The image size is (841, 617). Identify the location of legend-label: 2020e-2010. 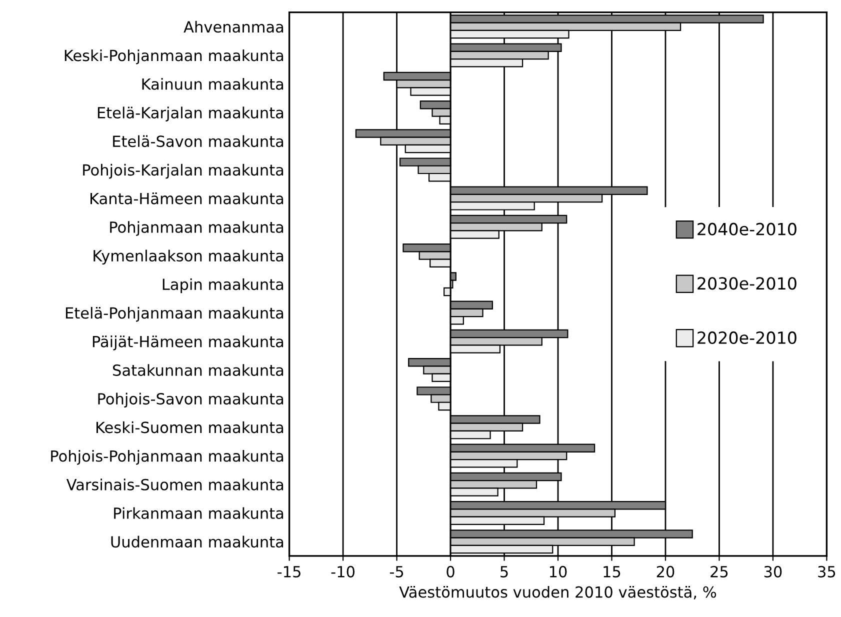
(747, 337).